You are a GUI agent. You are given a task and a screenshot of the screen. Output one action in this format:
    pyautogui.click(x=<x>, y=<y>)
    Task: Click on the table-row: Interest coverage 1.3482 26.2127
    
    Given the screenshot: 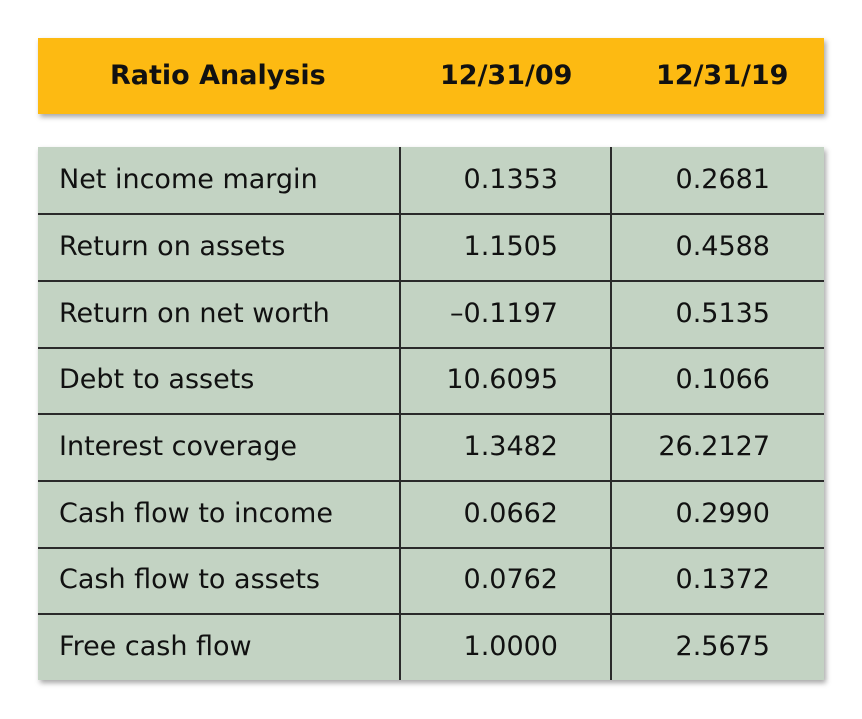 What is the action you would take?
    pyautogui.click(x=431, y=447)
    